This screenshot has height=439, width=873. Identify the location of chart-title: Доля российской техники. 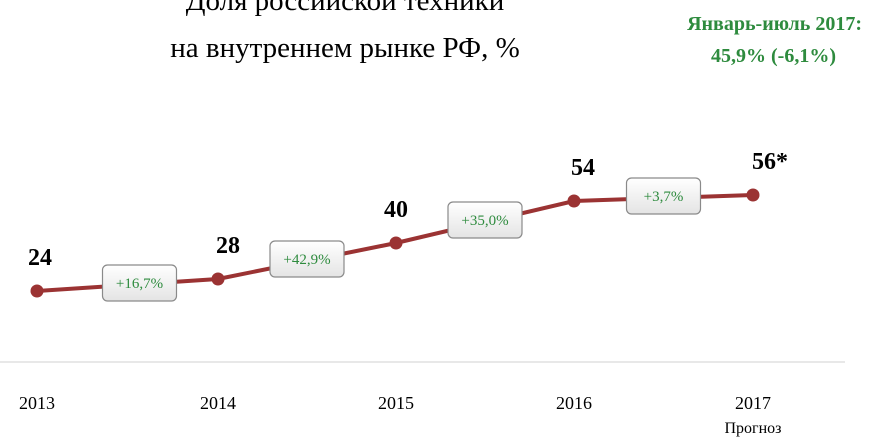
(345, 8).